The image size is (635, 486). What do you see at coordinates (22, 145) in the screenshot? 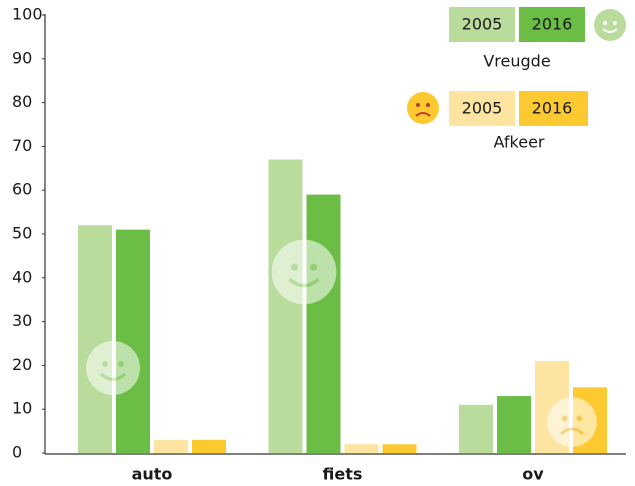
I see `y-tick-label: 70` at bounding box center [22, 145].